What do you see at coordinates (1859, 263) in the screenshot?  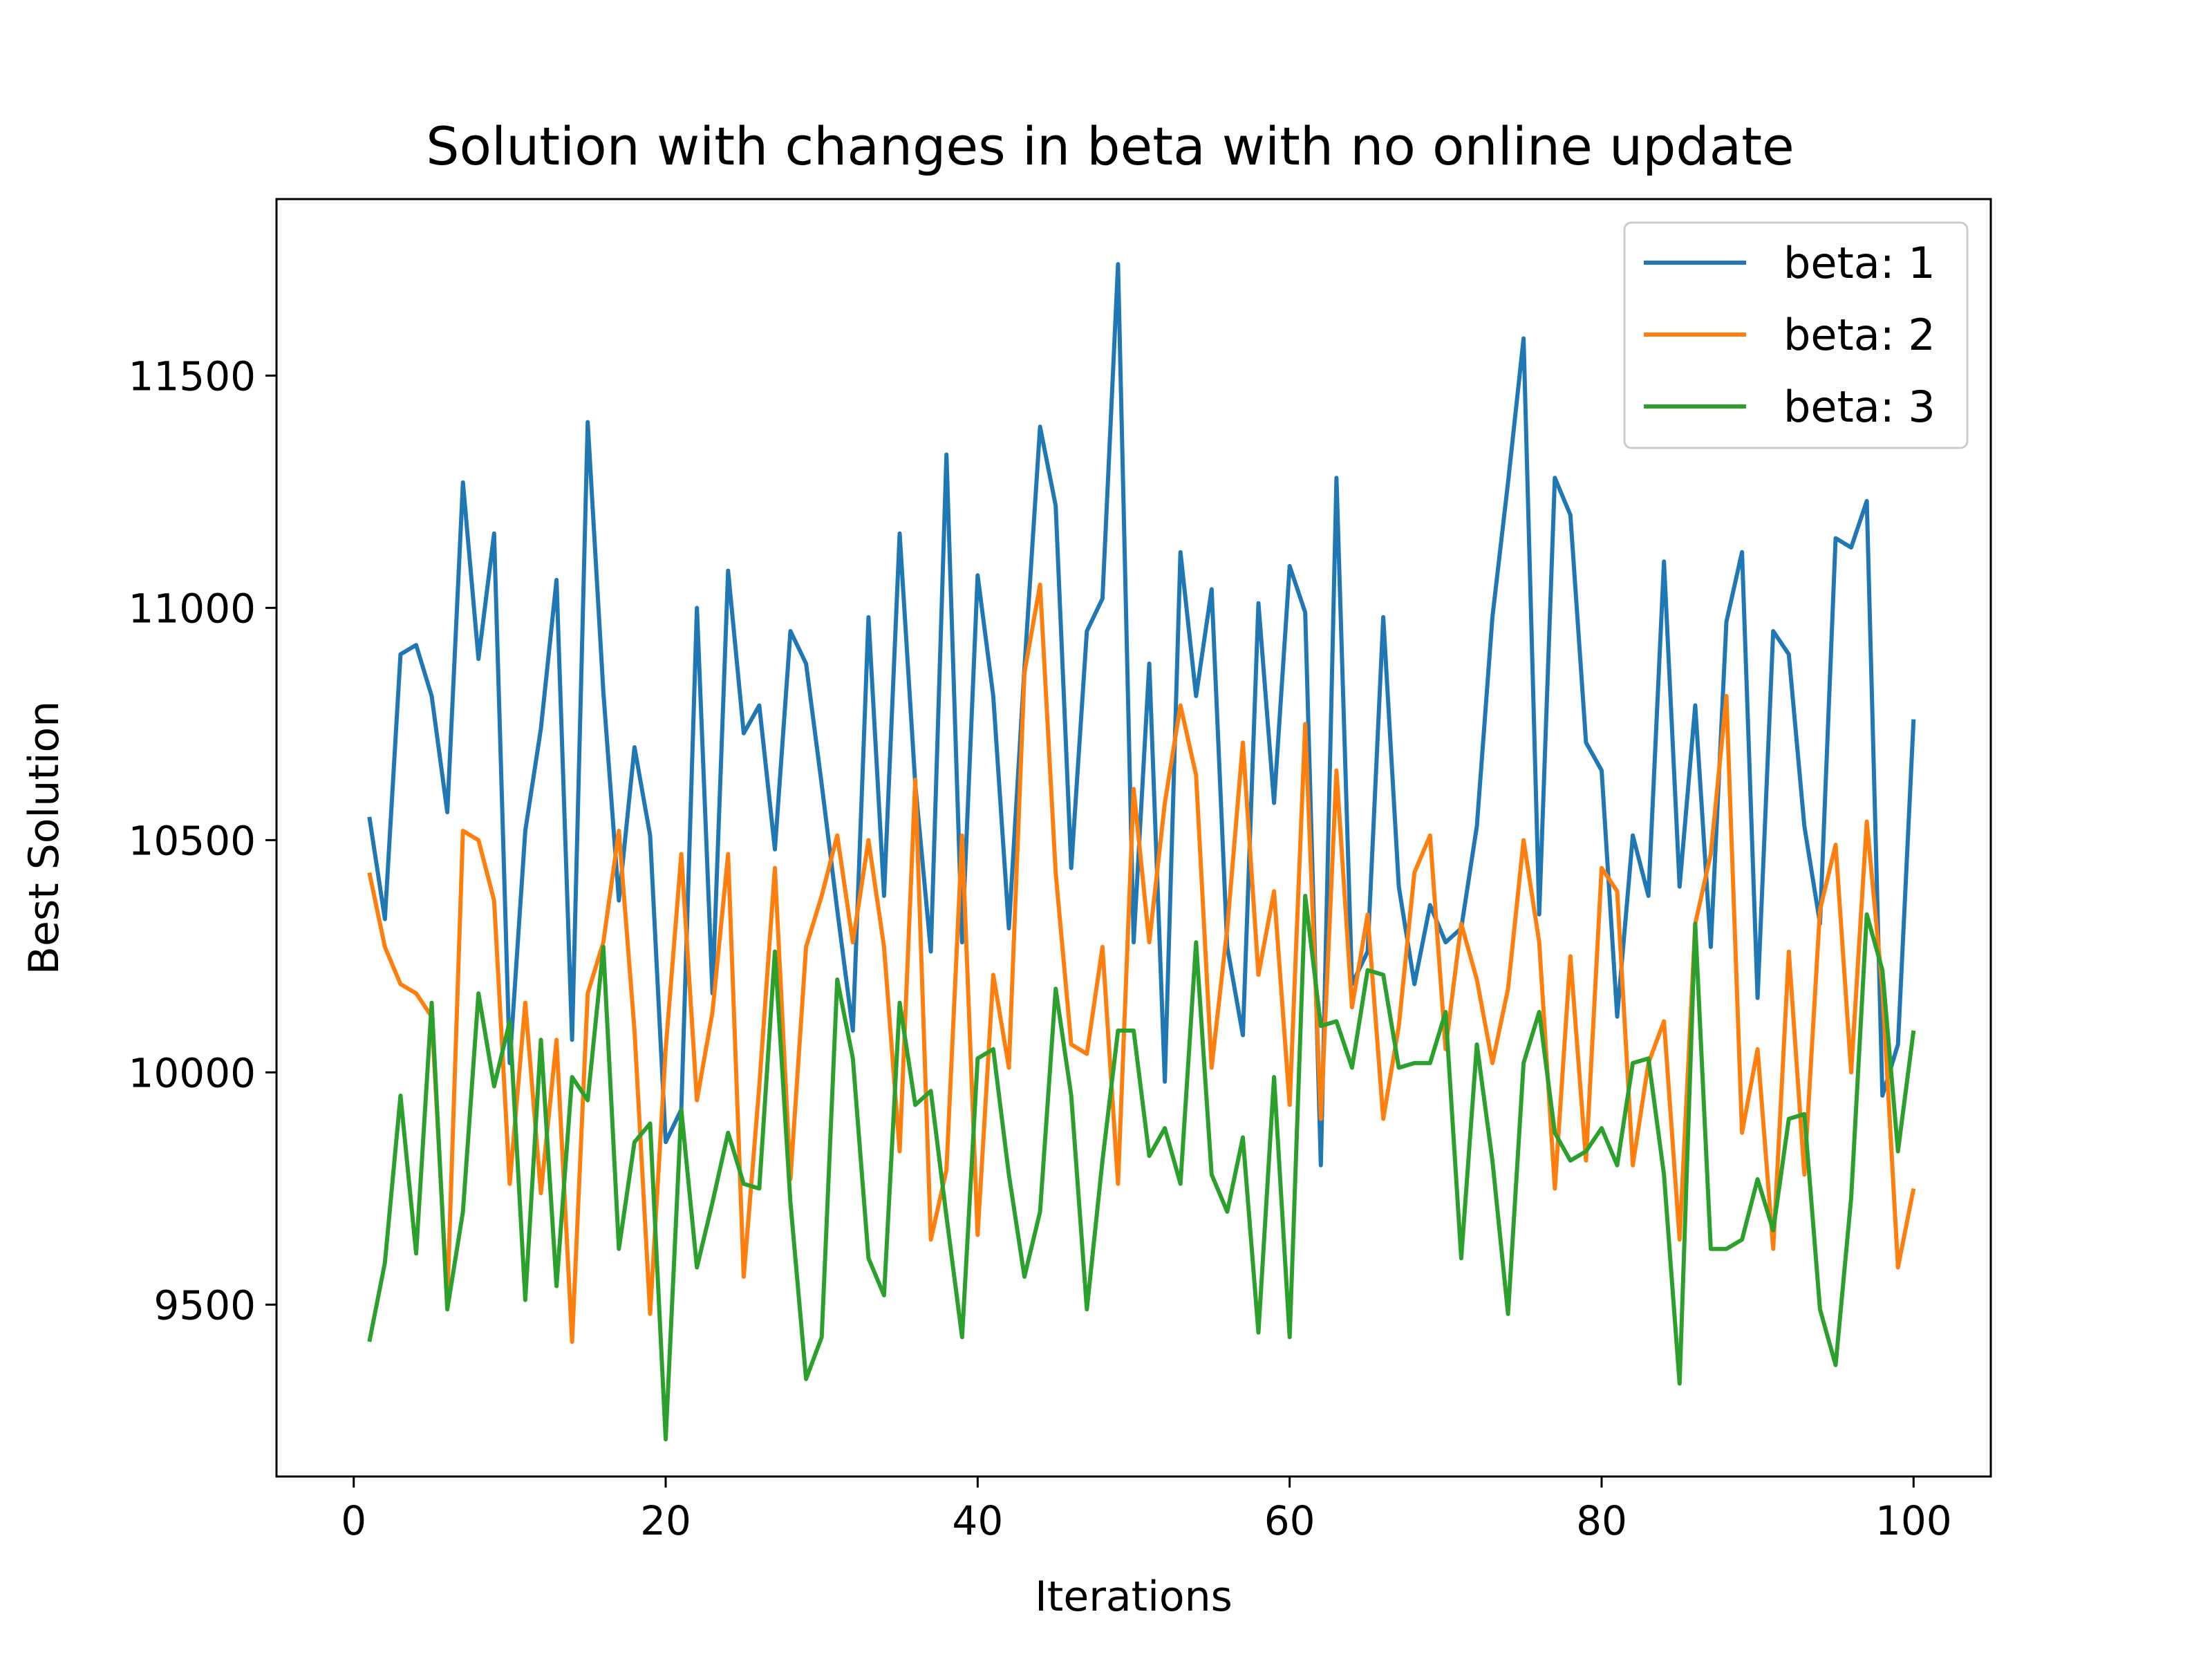 I see `legend-label-beta-1: beta: 1` at bounding box center [1859, 263].